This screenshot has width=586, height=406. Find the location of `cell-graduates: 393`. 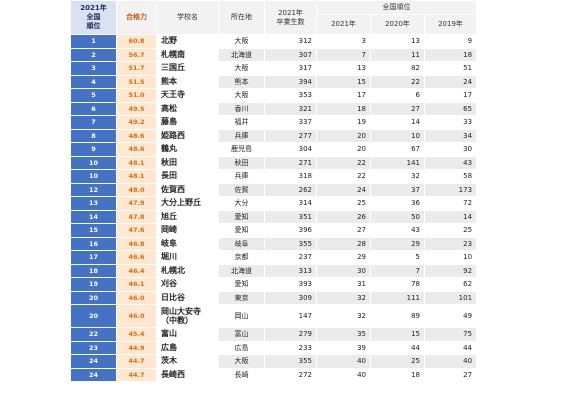

cell-graduates: 393 is located at coordinates (290, 284).